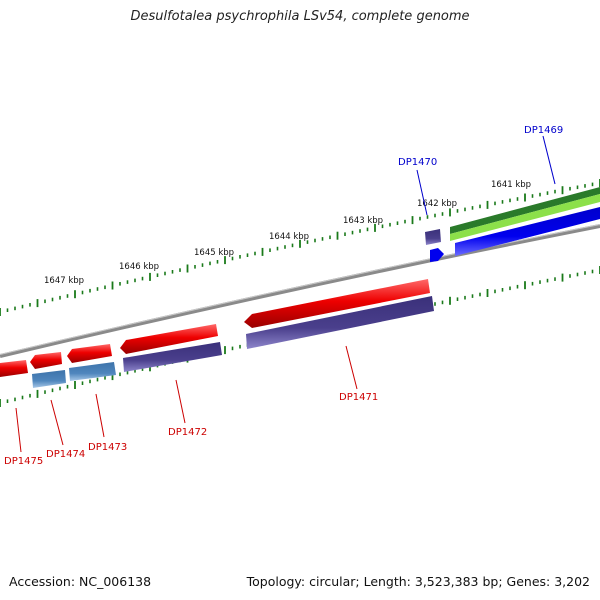 Image resolution: width=600 pixels, height=600 pixels. I want to click on scale-label-1642: 1642 kbp, so click(437, 204).